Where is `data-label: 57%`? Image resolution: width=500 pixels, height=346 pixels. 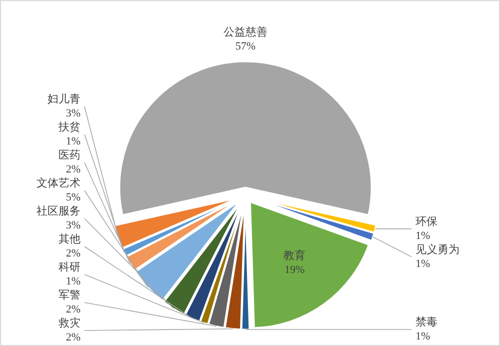 data-label: 57% is located at coordinates (245, 46).